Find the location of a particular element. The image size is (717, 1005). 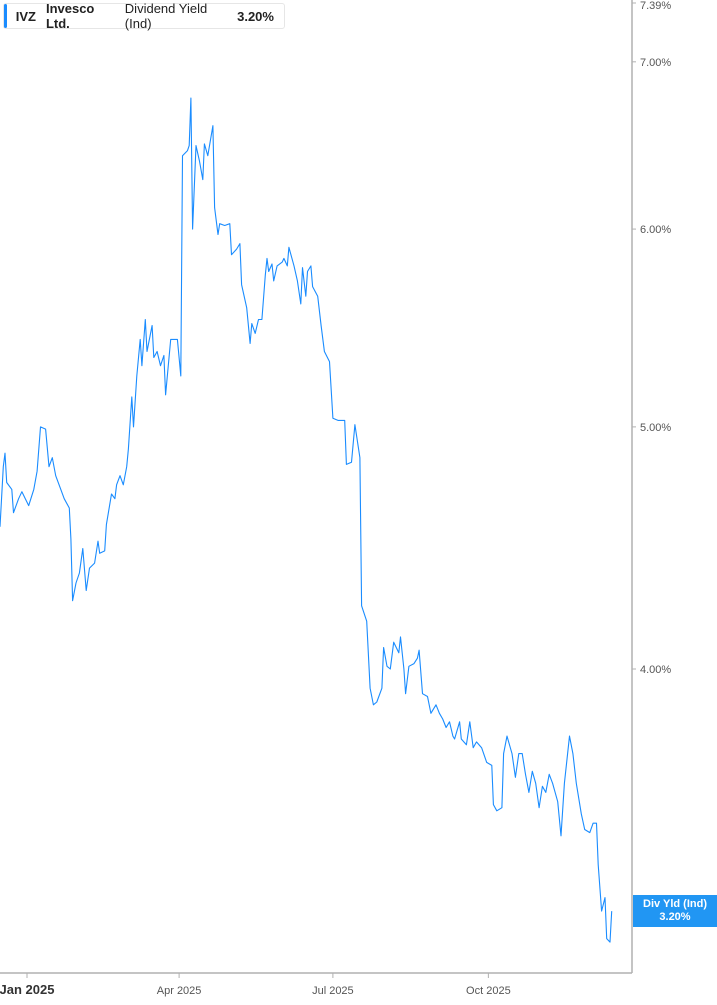

legend-metric: Dividend Yield (Ind) is located at coordinates (166, 16).